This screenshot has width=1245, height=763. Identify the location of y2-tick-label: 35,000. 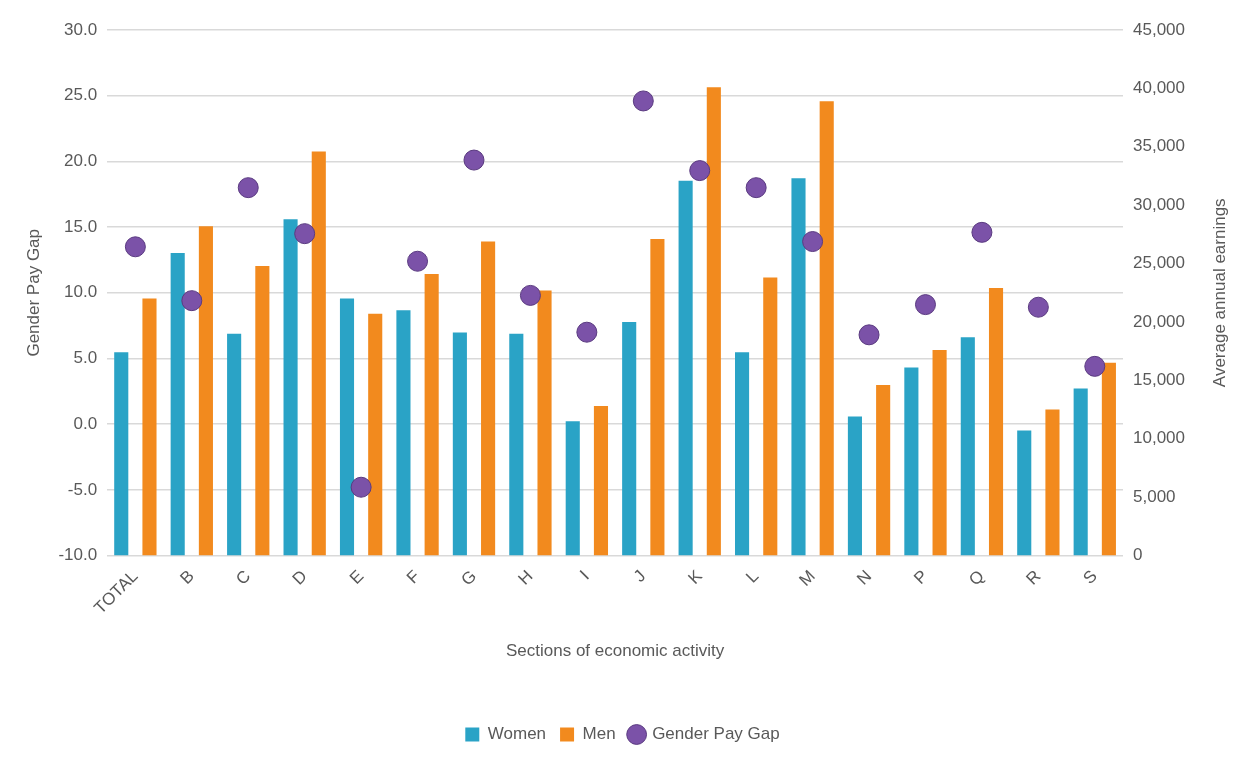
(1159, 146).